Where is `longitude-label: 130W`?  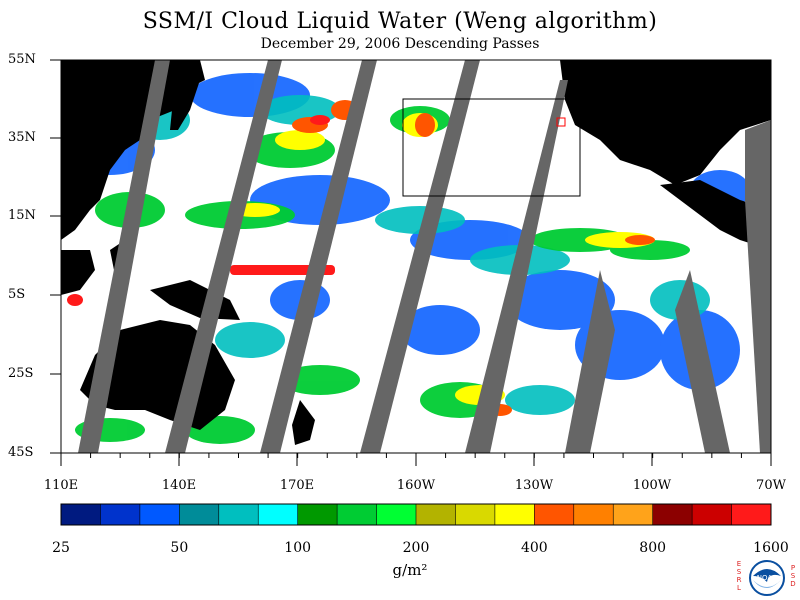
longitude-label: 130W is located at coordinates (534, 485).